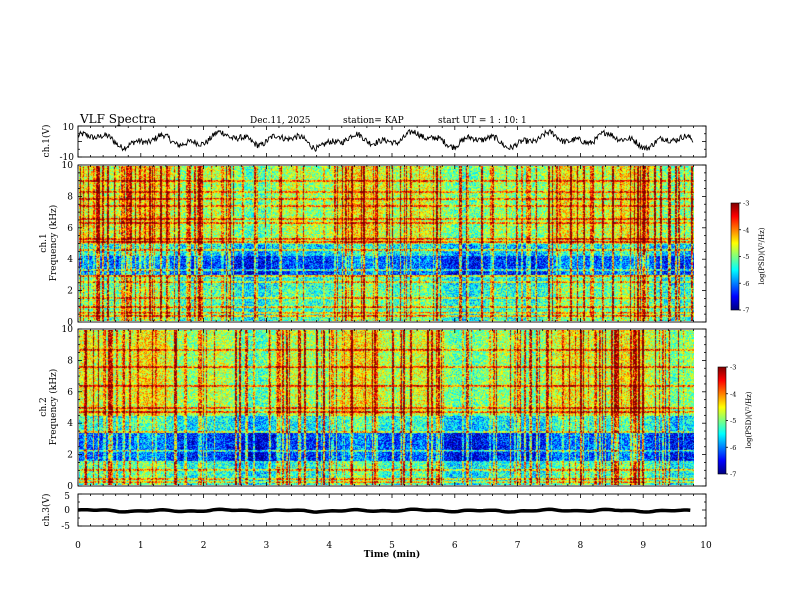 The width and height of the screenshot is (792, 616). Describe the element at coordinates (643, 546) in the screenshot. I see `x-tick-label: 9` at that location.